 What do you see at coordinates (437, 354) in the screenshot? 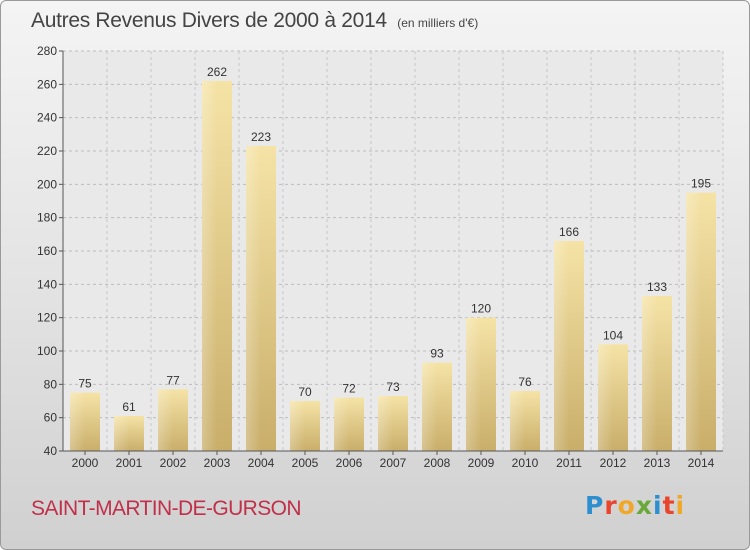
I see `bar-value-label: 93` at bounding box center [437, 354].